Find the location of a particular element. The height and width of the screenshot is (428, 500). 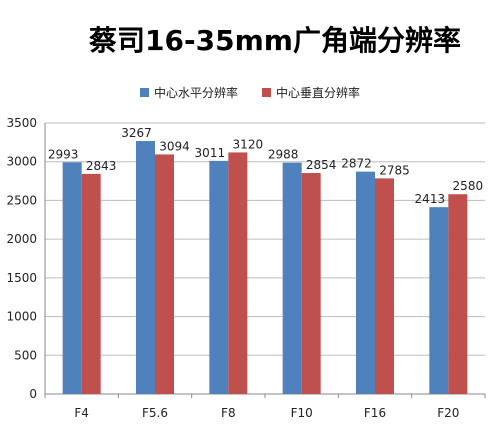

data-label: 2785 is located at coordinates (394, 170).